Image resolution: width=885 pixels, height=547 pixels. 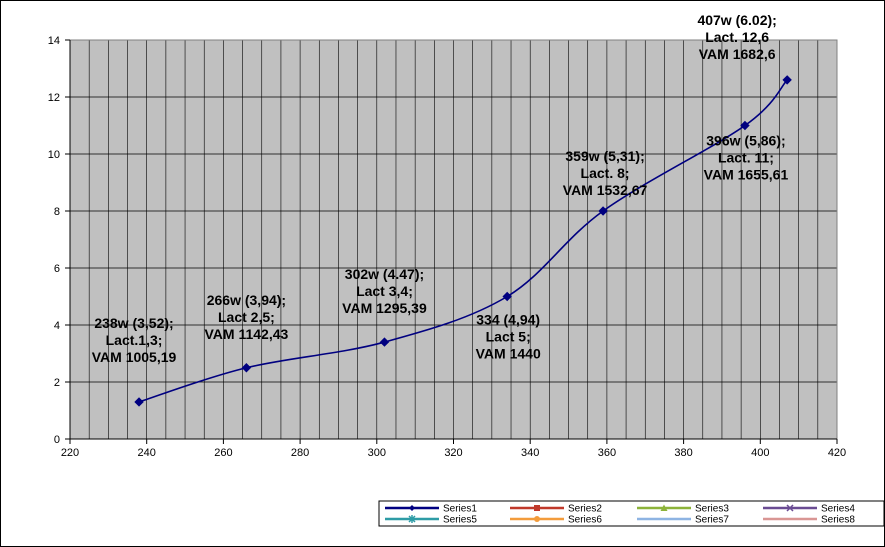 What do you see at coordinates (134, 340) in the screenshot?
I see `data-label: Lact.1,3;` at bounding box center [134, 340].